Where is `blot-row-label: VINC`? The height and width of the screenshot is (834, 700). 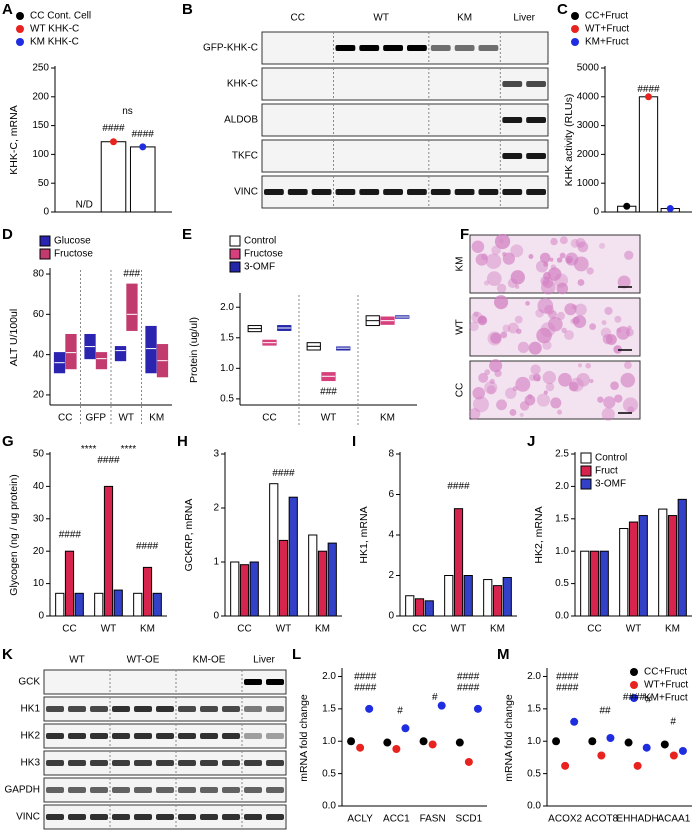
blot-row-label: VINC is located at coordinates (28, 817).